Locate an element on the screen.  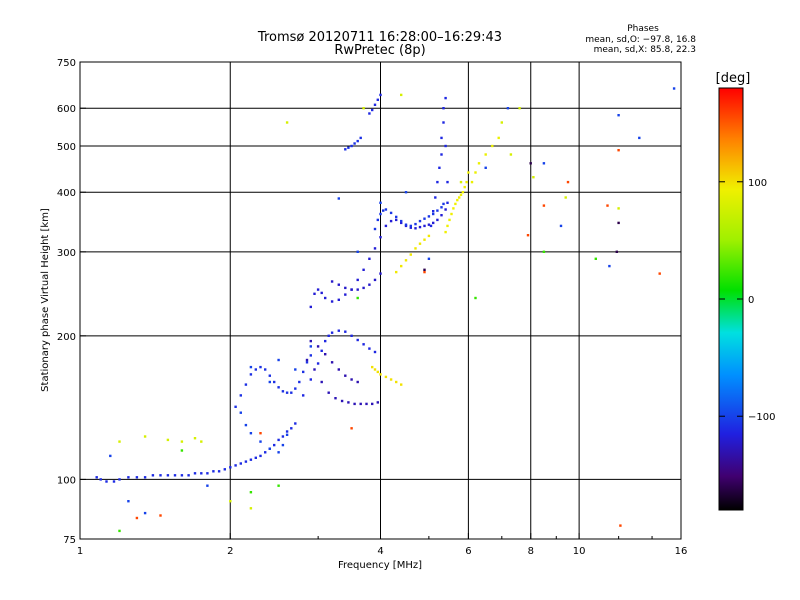
x-tick-label: 6 is located at coordinates (468, 551).